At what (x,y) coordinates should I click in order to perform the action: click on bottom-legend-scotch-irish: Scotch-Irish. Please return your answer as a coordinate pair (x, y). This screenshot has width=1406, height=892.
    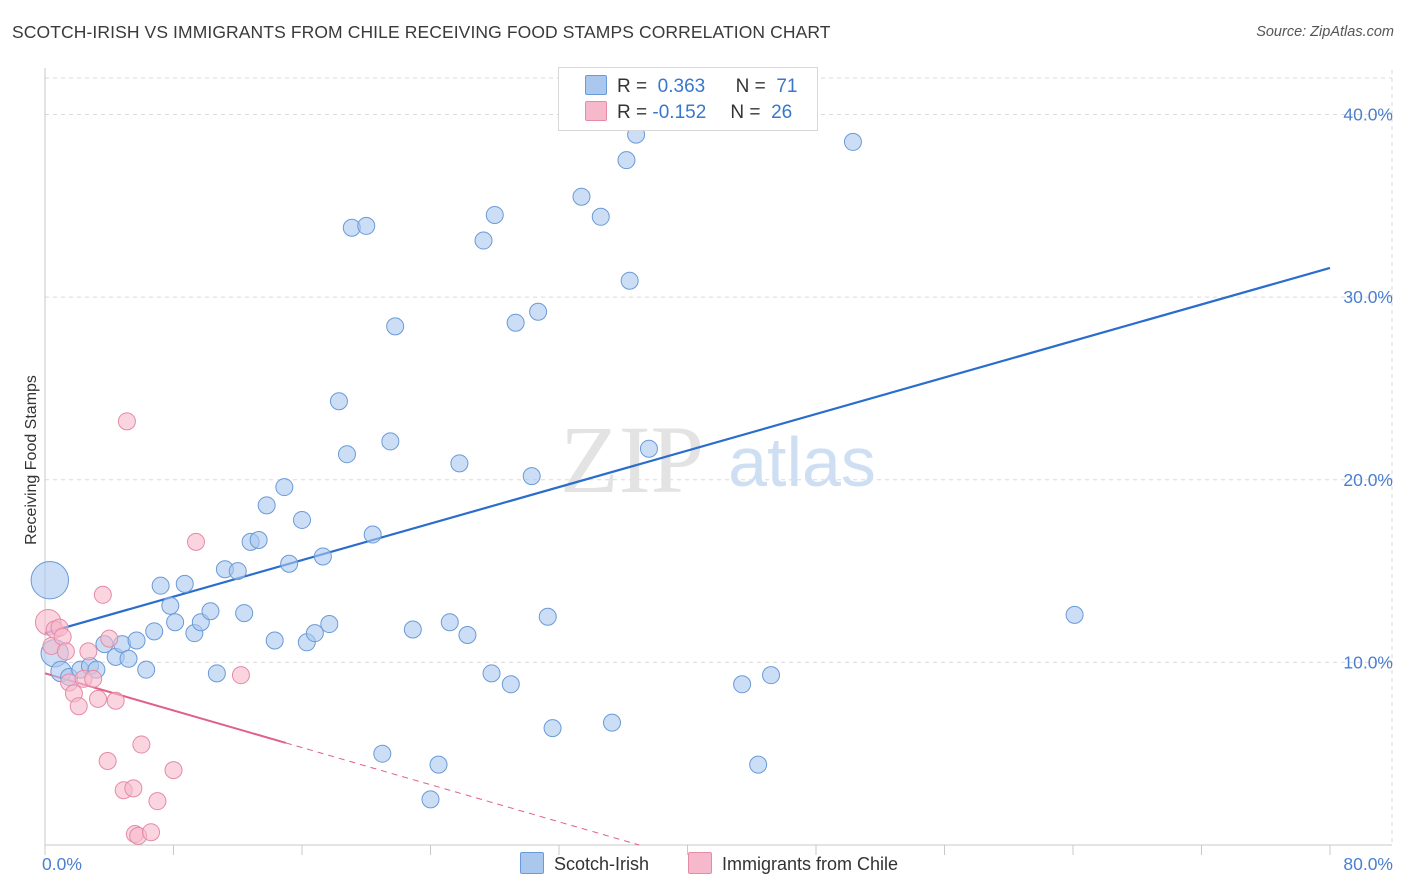
    Looking at the image, I should click on (584, 863).